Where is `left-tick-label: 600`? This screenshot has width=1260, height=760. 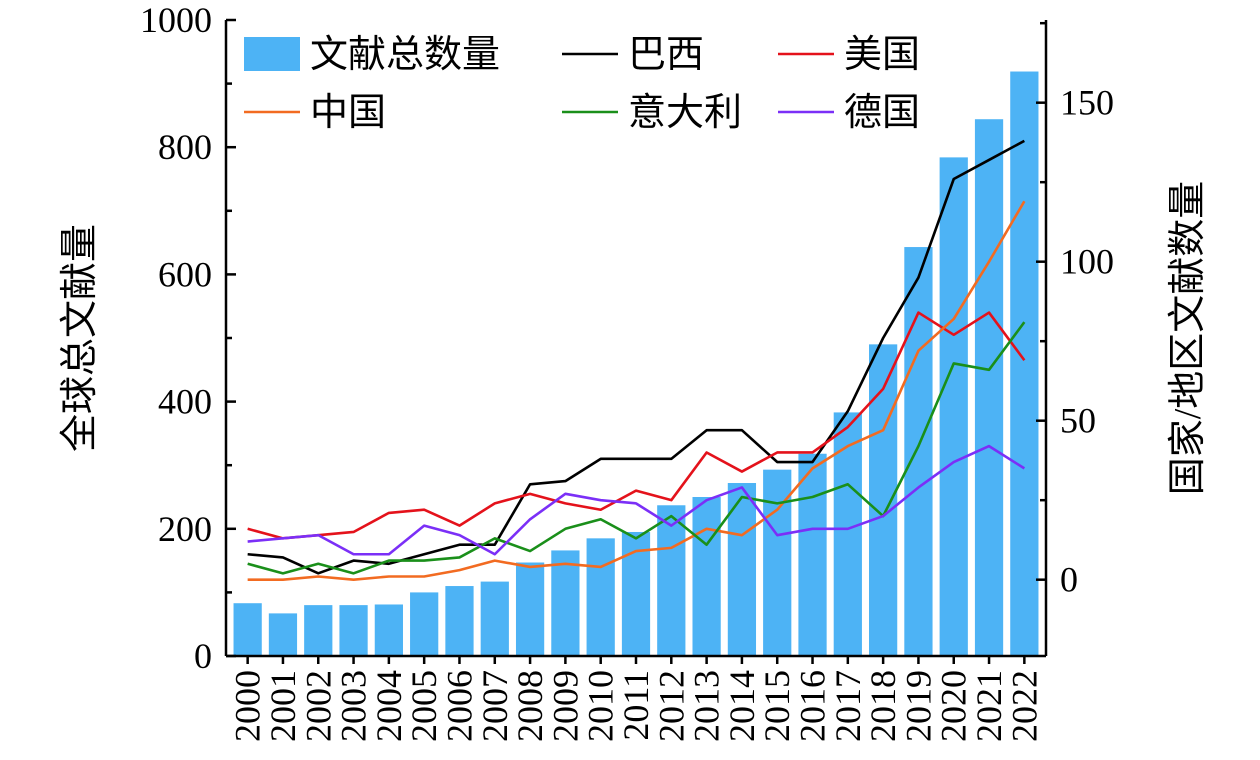 left-tick-label: 600 is located at coordinates (185, 274).